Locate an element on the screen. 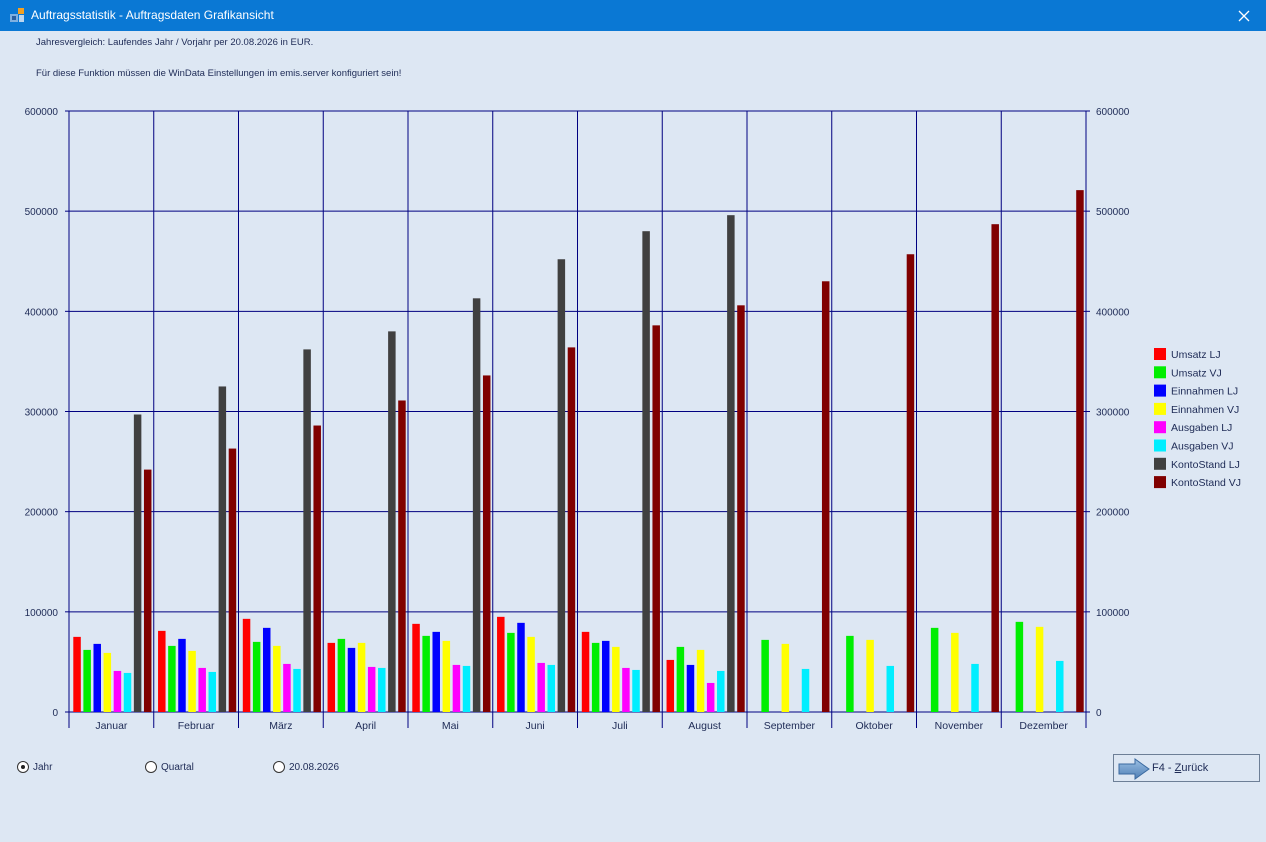  y-tick-label-right: 100000 is located at coordinates (1113, 613).